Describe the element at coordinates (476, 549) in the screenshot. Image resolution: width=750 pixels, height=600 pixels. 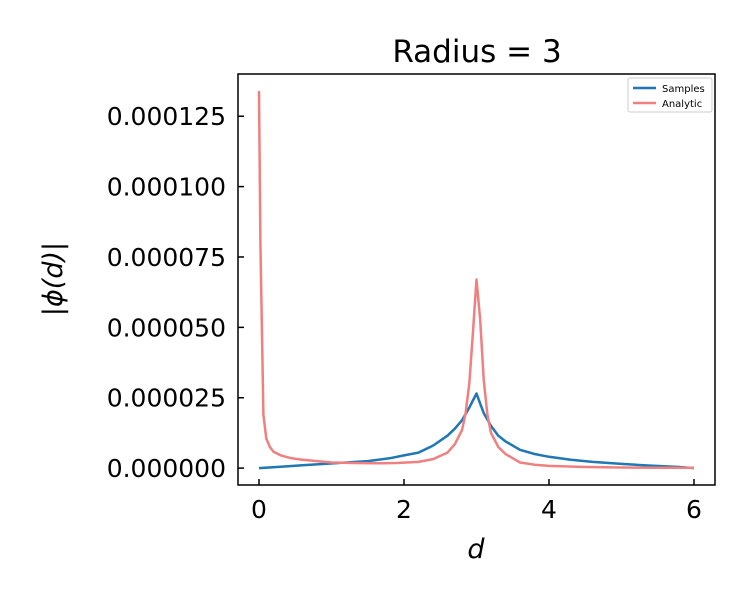
I see `x-axis-label: d` at that location.